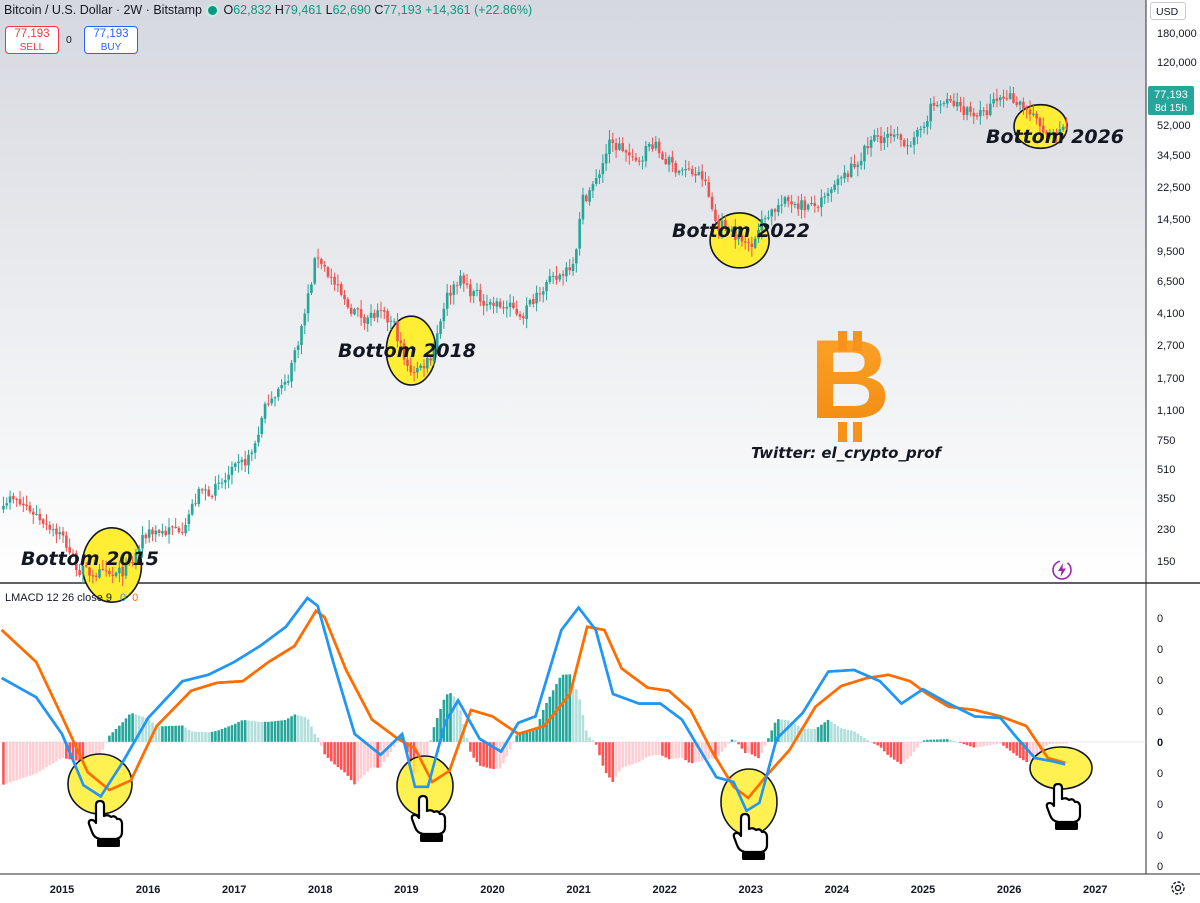  What do you see at coordinates (750, 833) in the screenshot?
I see `hand-outline` at bounding box center [750, 833].